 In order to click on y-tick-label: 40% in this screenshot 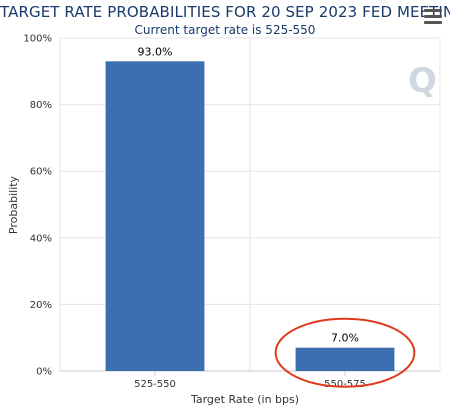, I will do `click(41, 238)`.